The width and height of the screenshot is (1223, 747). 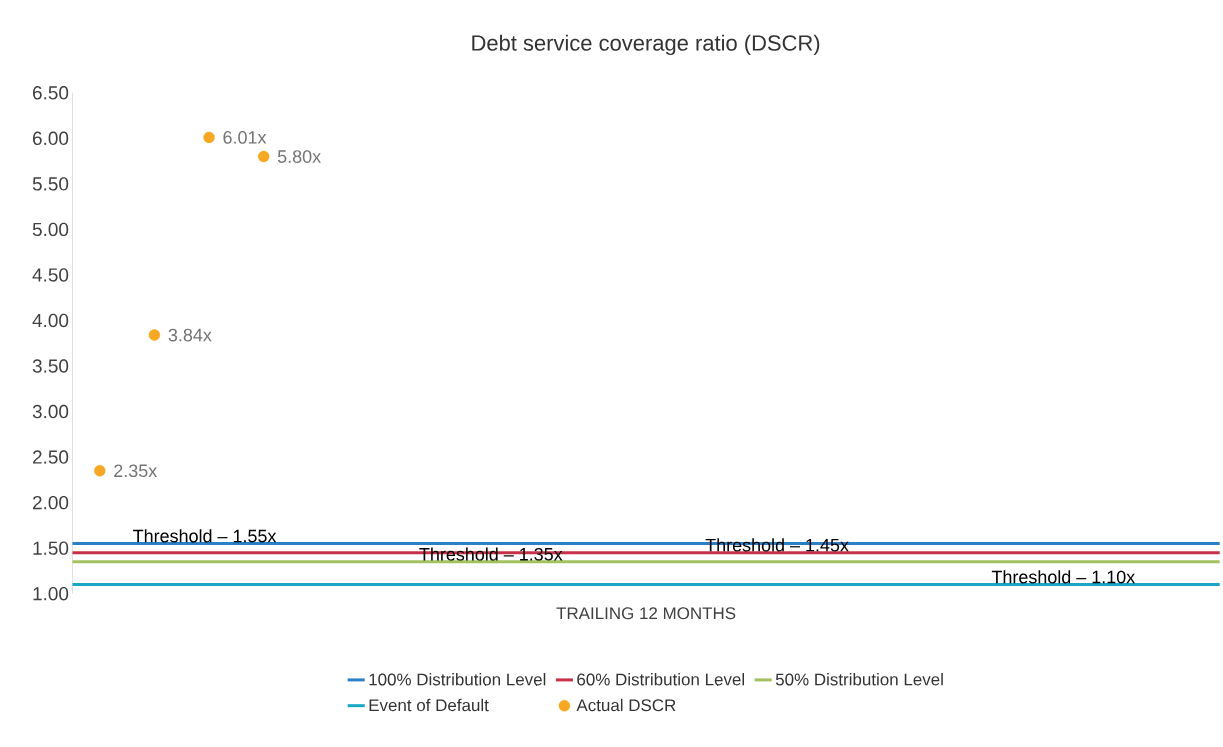 I want to click on annotation: Threshold – 1.10x, so click(x=1063, y=577).